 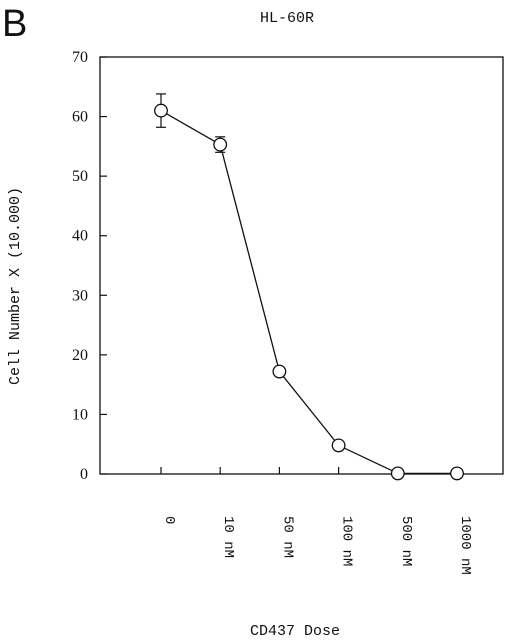 I want to click on y-tick-label-10: 10, so click(x=80, y=414).